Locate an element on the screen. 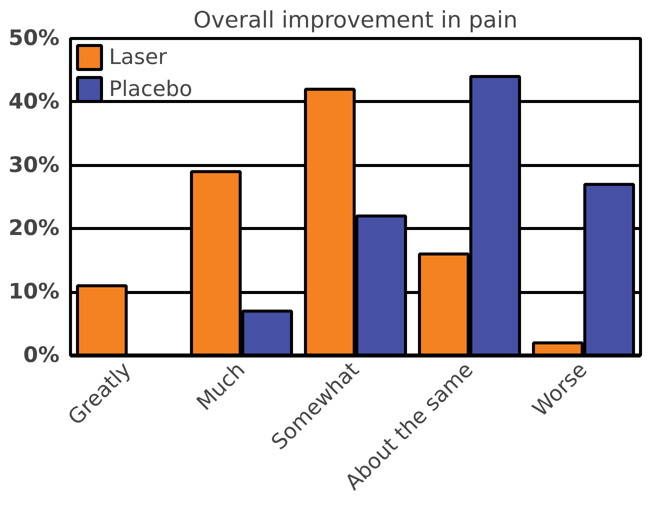 This screenshot has width=658, height=529. y-tick-label: 10% is located at coordinates (34, 292).